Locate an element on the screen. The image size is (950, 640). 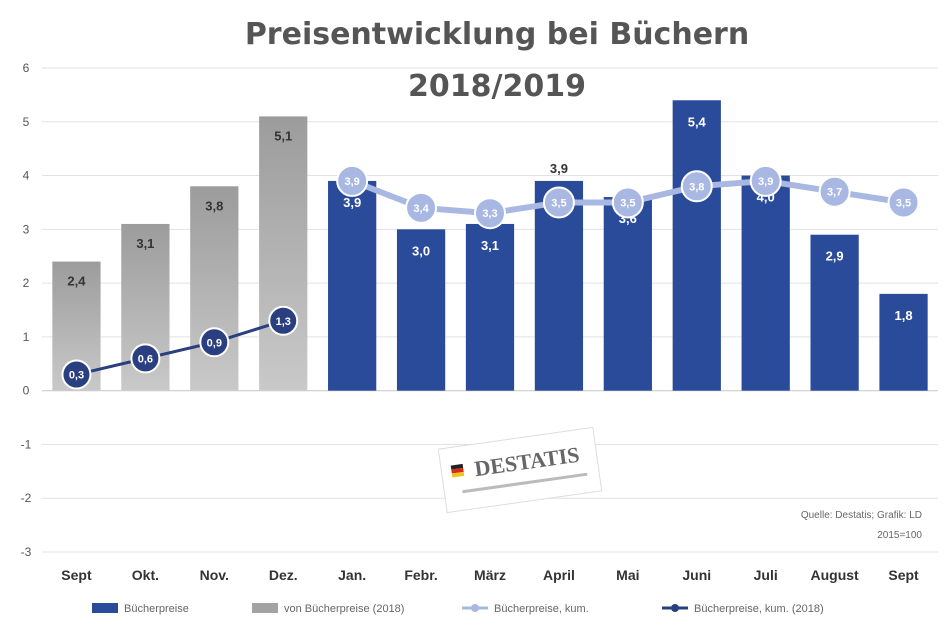
x-tick-label: Nov. is located at coordinates (214, 575).